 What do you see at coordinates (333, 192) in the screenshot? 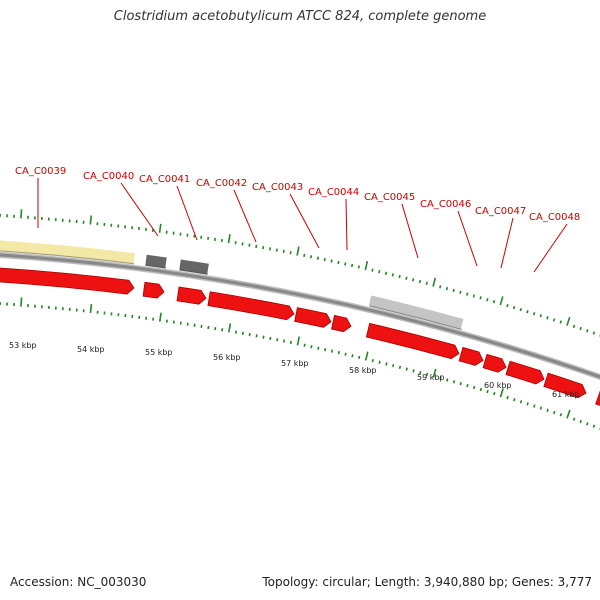
I see `gene-label: CA_C0044` at bounding box center [333, 192].